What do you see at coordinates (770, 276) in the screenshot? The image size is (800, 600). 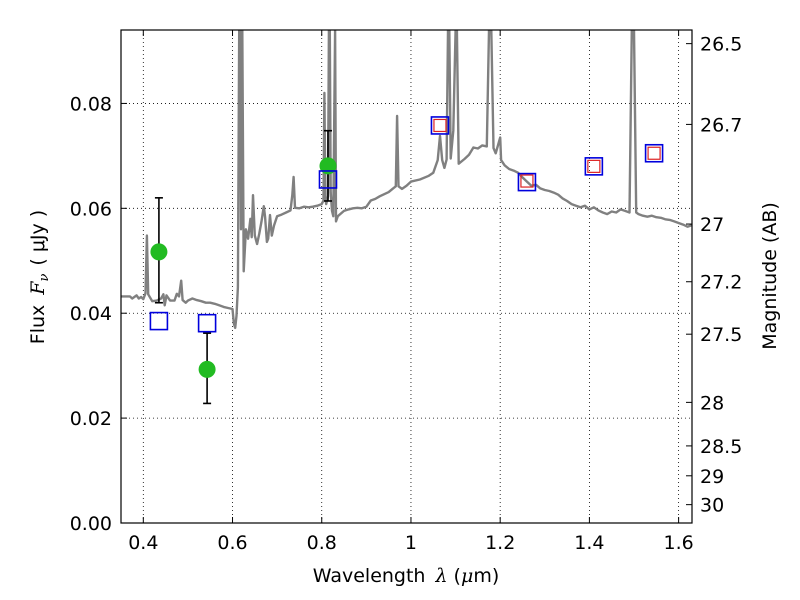 I see `y2-axis-title: Magnitude (AB)` at bounding box center [770, 276].